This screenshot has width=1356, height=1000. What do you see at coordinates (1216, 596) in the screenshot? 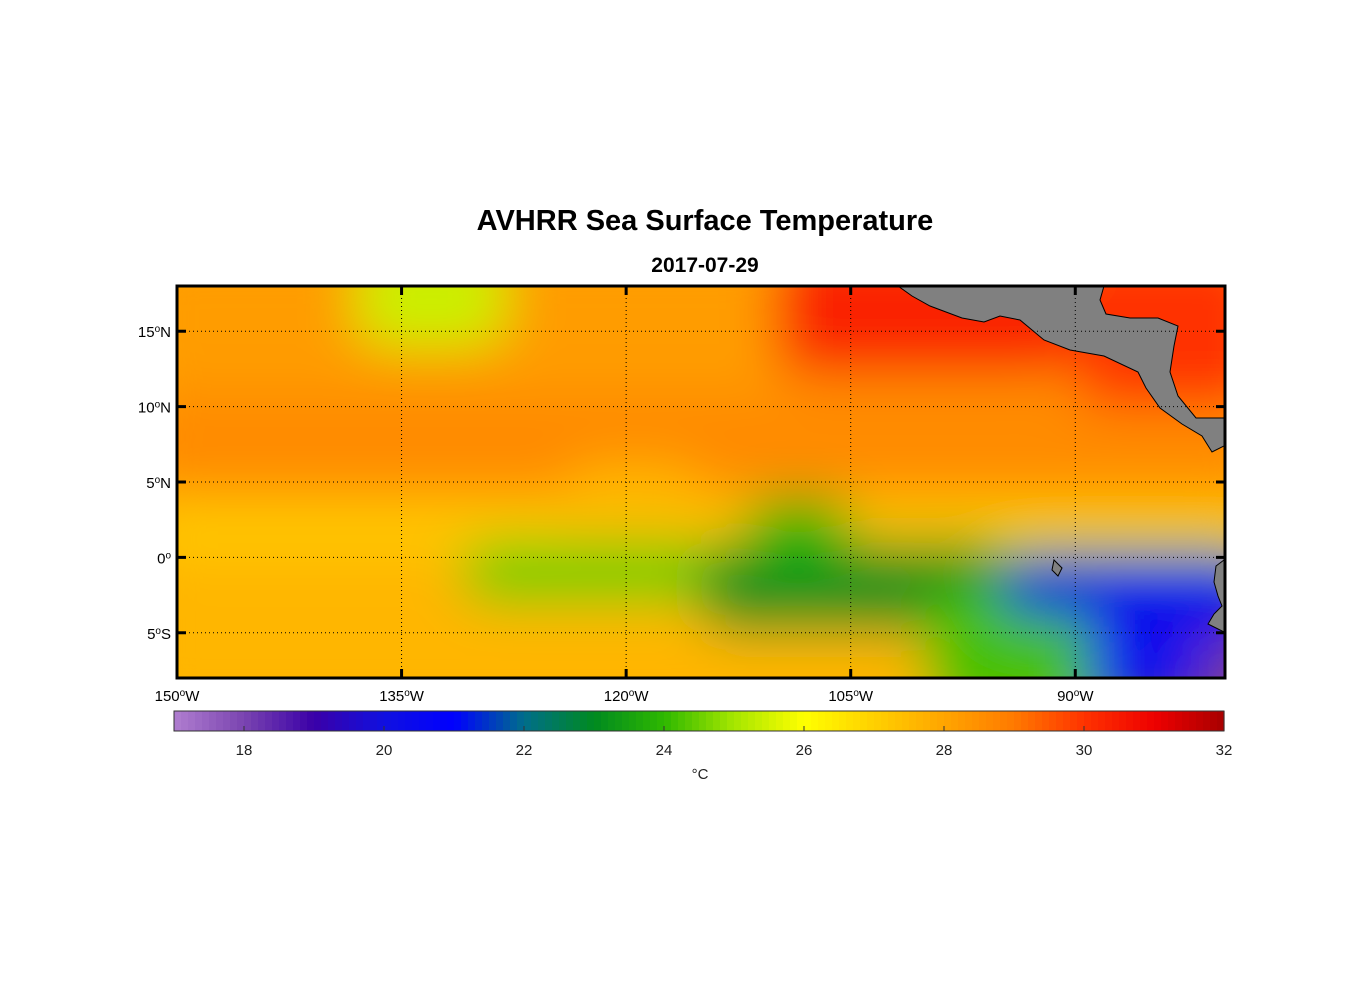
I see `south-america-land` at bounding box center [1216, 596].